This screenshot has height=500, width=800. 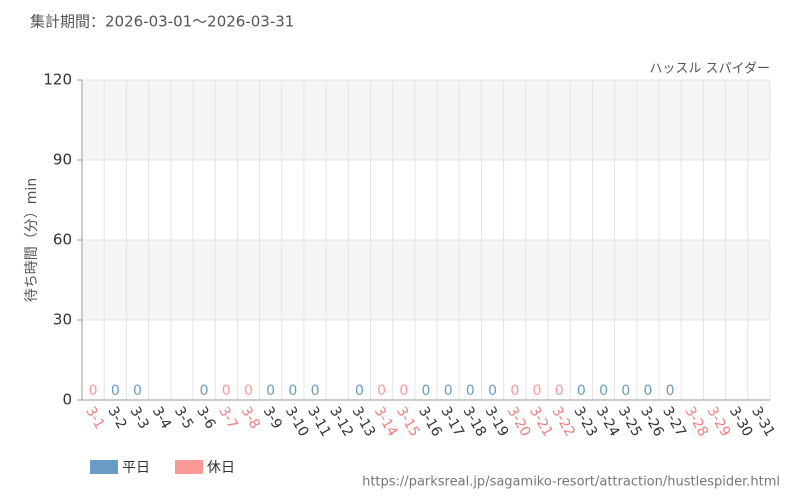 What do you see at coordinates (709, 69) in the screenshot?
I see `chart-subtitle: ハッスル スパイダー` at bounding box center [709, 69].